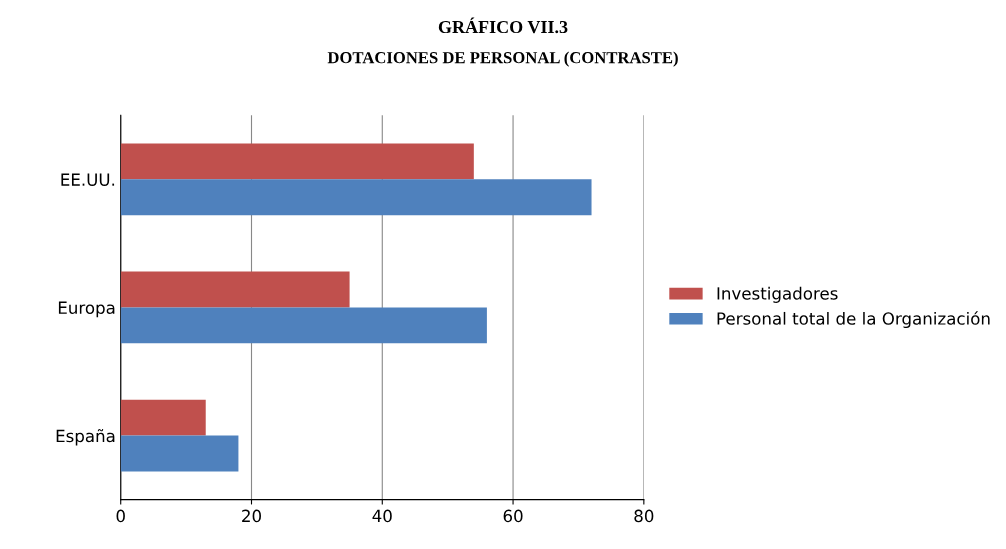 The width and height of the screenshot is (1006, 549). Describe the element at coordinates (503, 25) in the screenshot. I see `chart-title: GRÁFICO VII.3` at that location.